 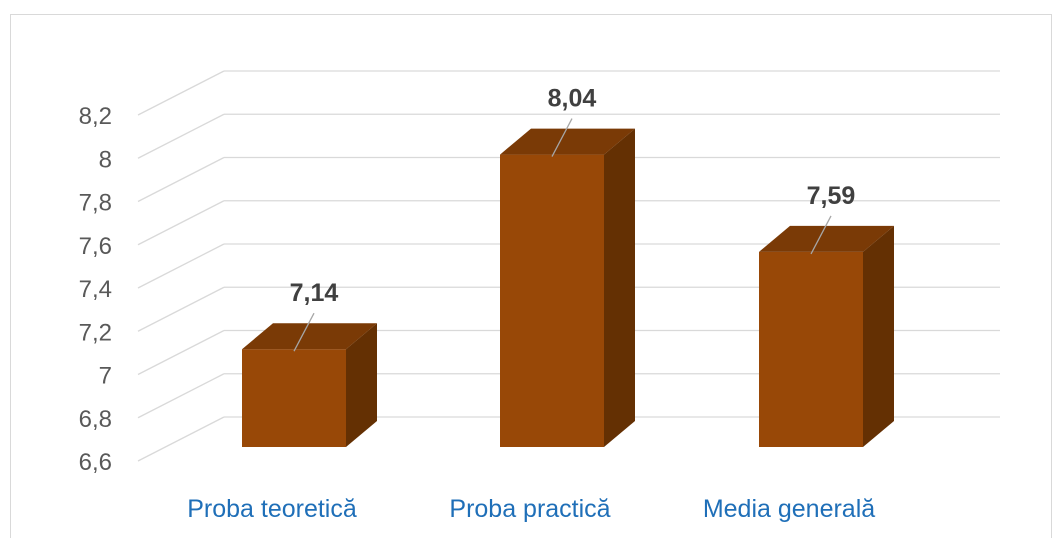 I want to click on y-tick-label: 7,6, so click(x=95, y=246).